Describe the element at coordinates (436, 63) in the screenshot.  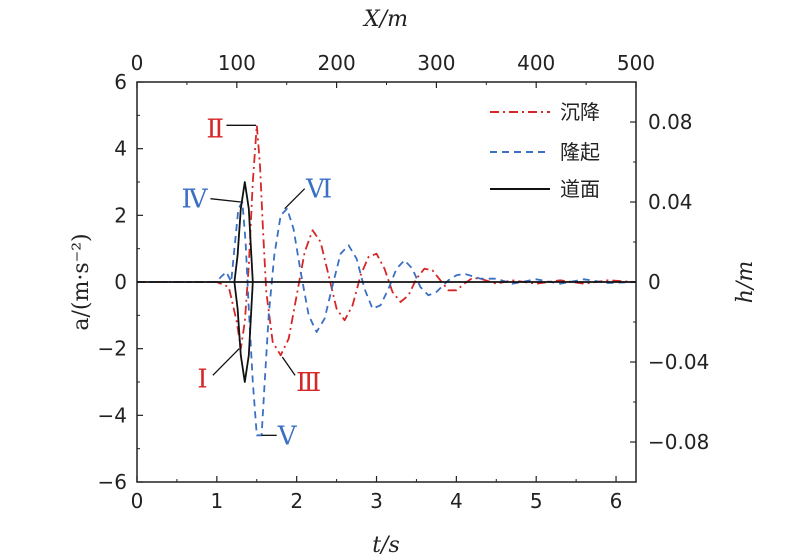
I see `top-tick-label: 300` at that location.